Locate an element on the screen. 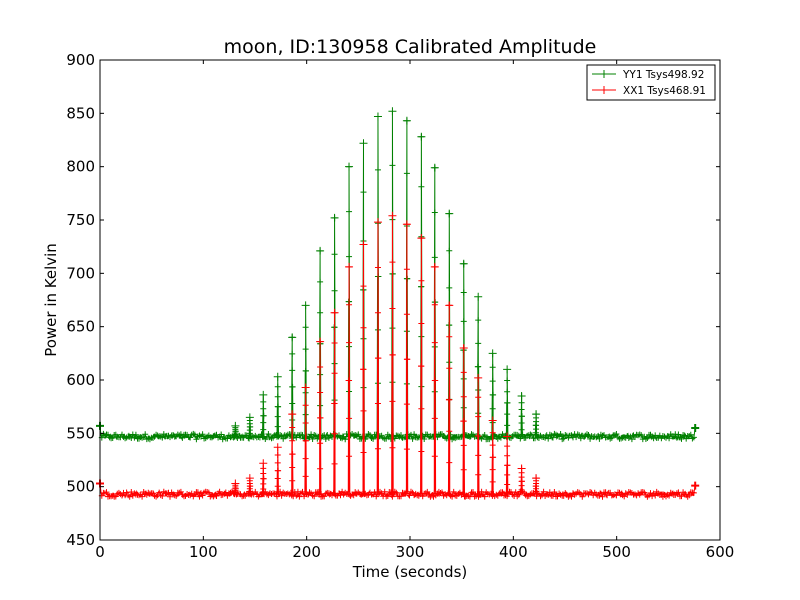  x-tick-label: 300 is located at coordinates (410, 552).